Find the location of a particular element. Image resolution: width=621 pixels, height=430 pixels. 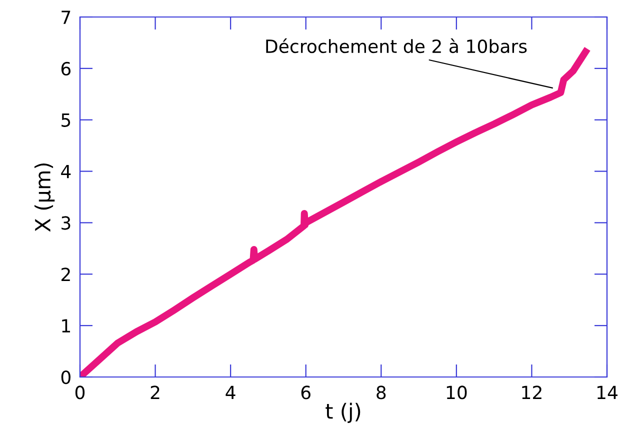

y-tick-label: 2 is located at coordinates (66, 275).